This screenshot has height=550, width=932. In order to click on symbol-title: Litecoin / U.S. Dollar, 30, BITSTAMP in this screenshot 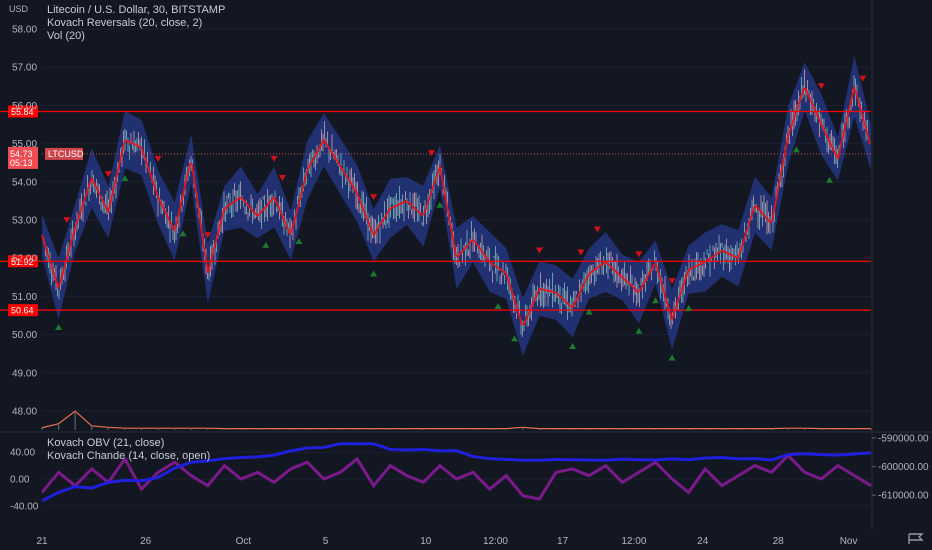, I will do `click(136, 10)`.